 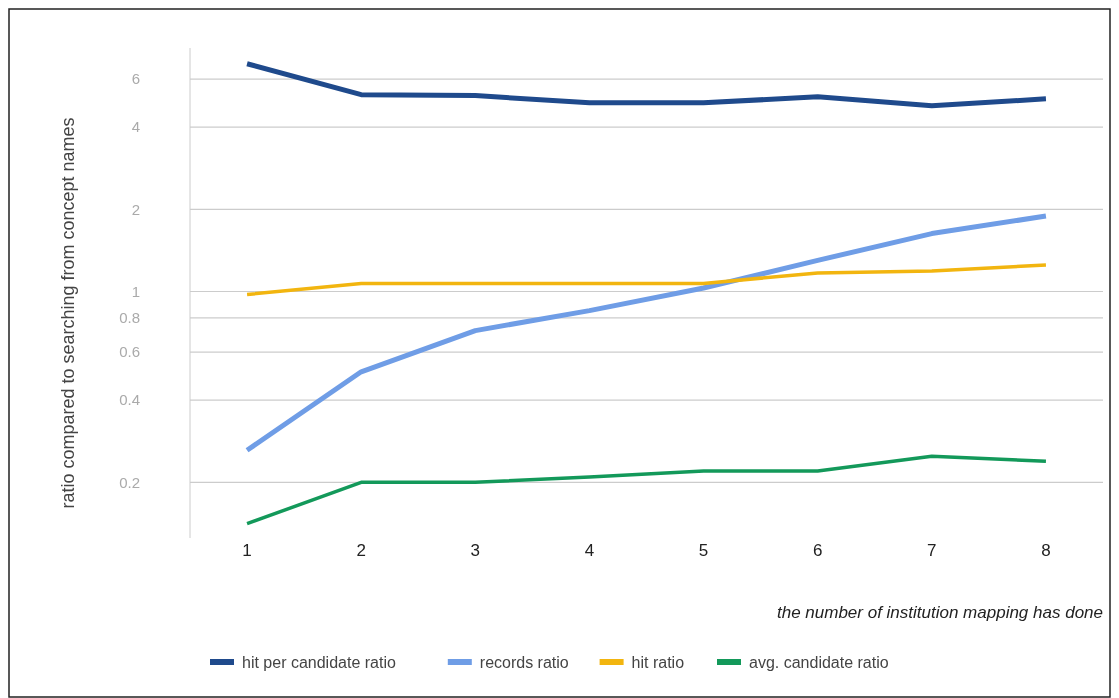 What do you see at coordinates (658, 662) in the screenshot?
I see `legend-label: hit ratio` at bounding box center [658, 662].